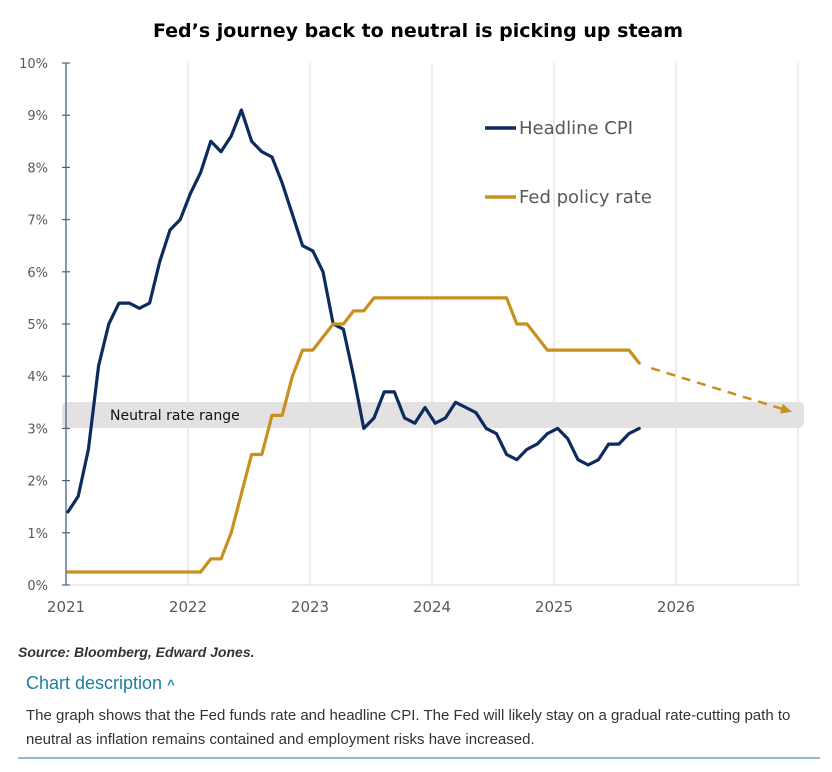  I want to click on y-tick-label: 2%, so click(37, 482).